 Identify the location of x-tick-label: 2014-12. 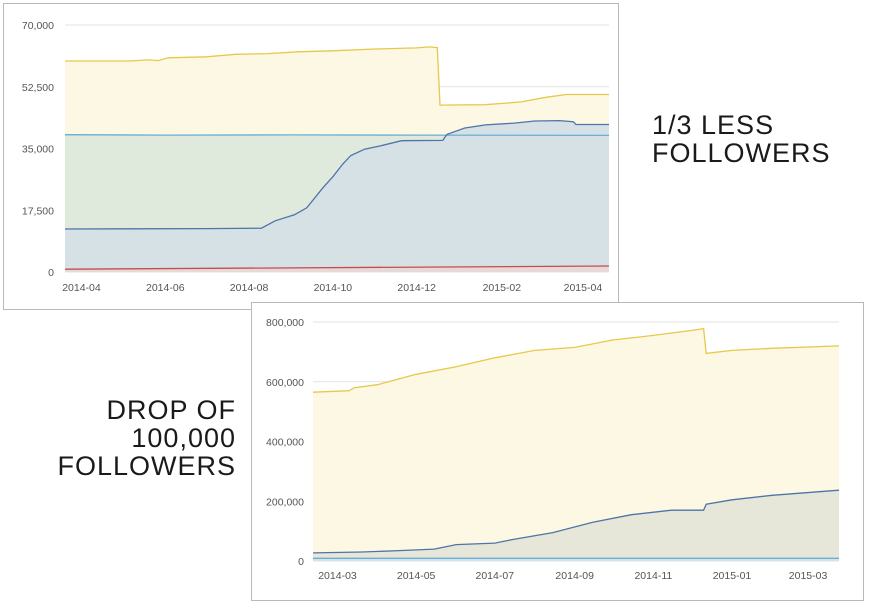
(416, 288).